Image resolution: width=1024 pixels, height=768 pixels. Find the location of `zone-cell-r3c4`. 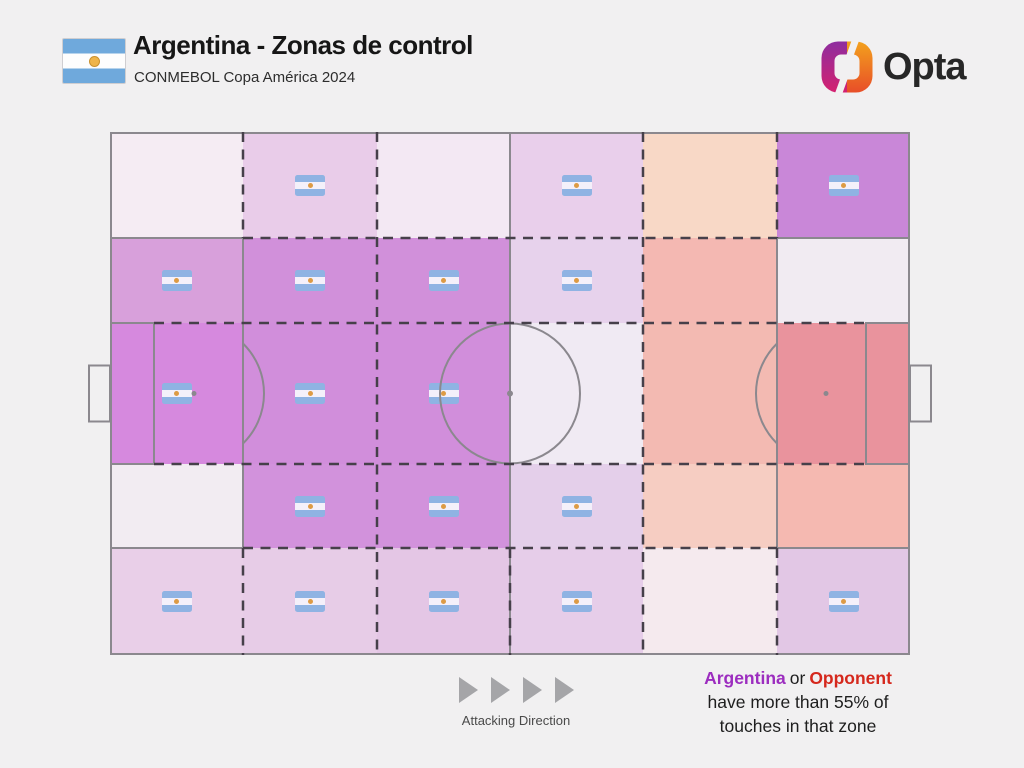

zone-cell-r3c4 is located at coordinates (576, 393).